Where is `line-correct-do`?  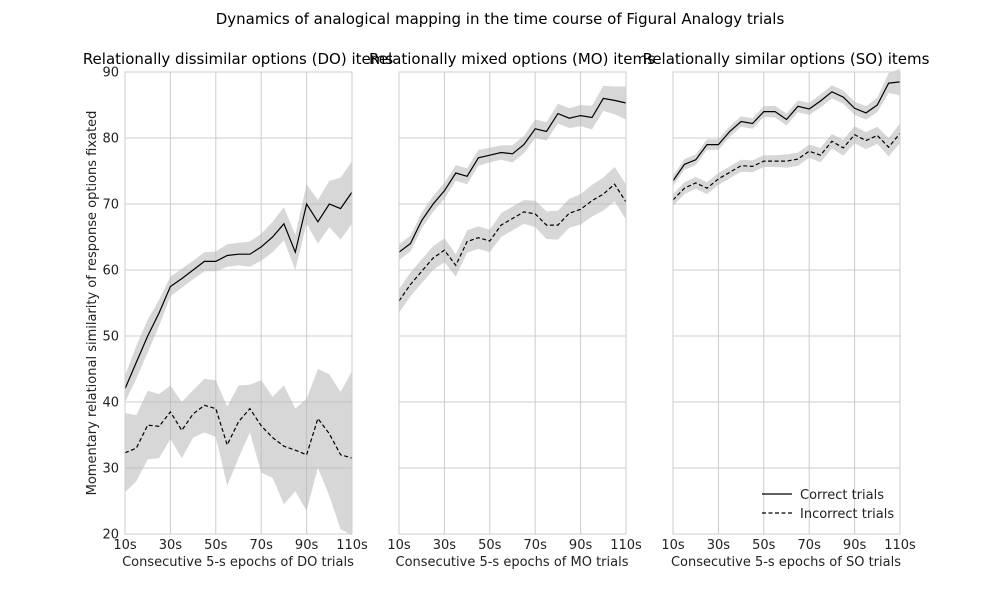 line-correct-do is located at coordinates (238, 290).